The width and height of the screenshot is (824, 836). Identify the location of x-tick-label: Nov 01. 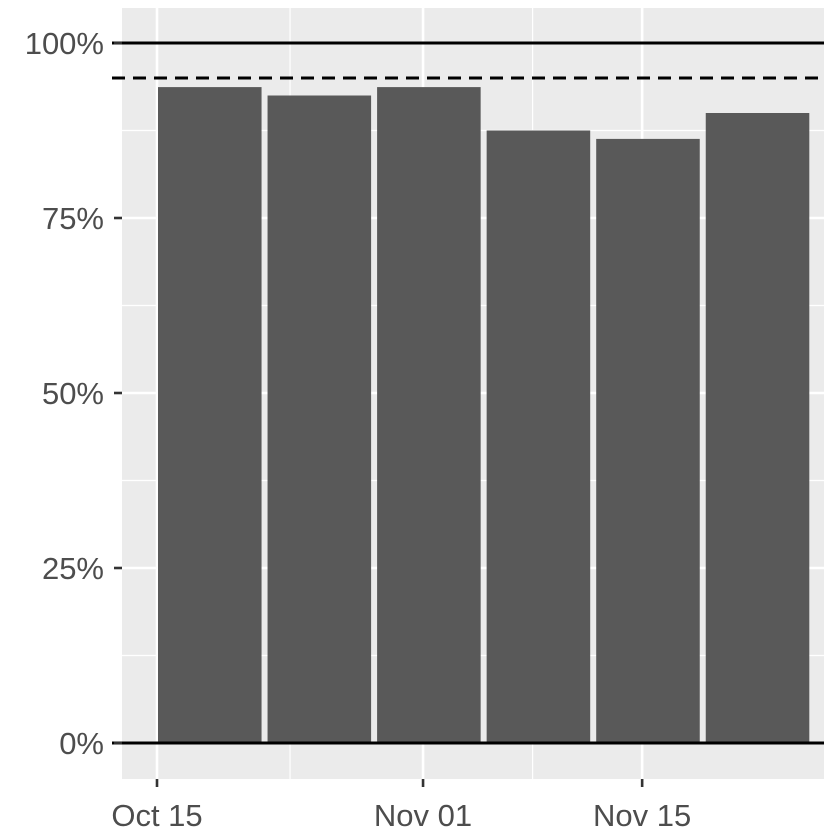
(423, 815).